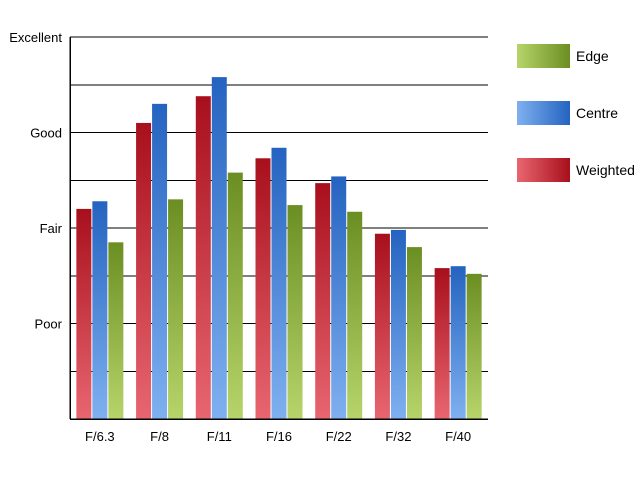 The image size is (640, 480). Describe the element at coordinates (84, 313) in the screenshot. I see `bar-weighted-f63` at that location.